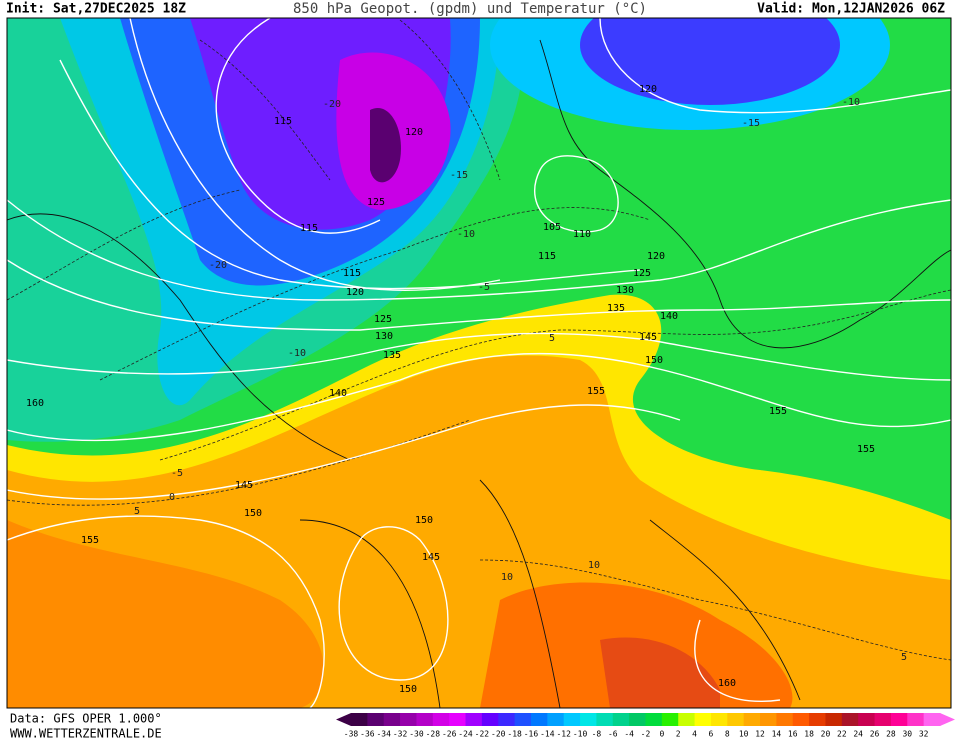 This screenshot has width=959, height=741. I want to click on scale-label: -18, so click(514, 734).